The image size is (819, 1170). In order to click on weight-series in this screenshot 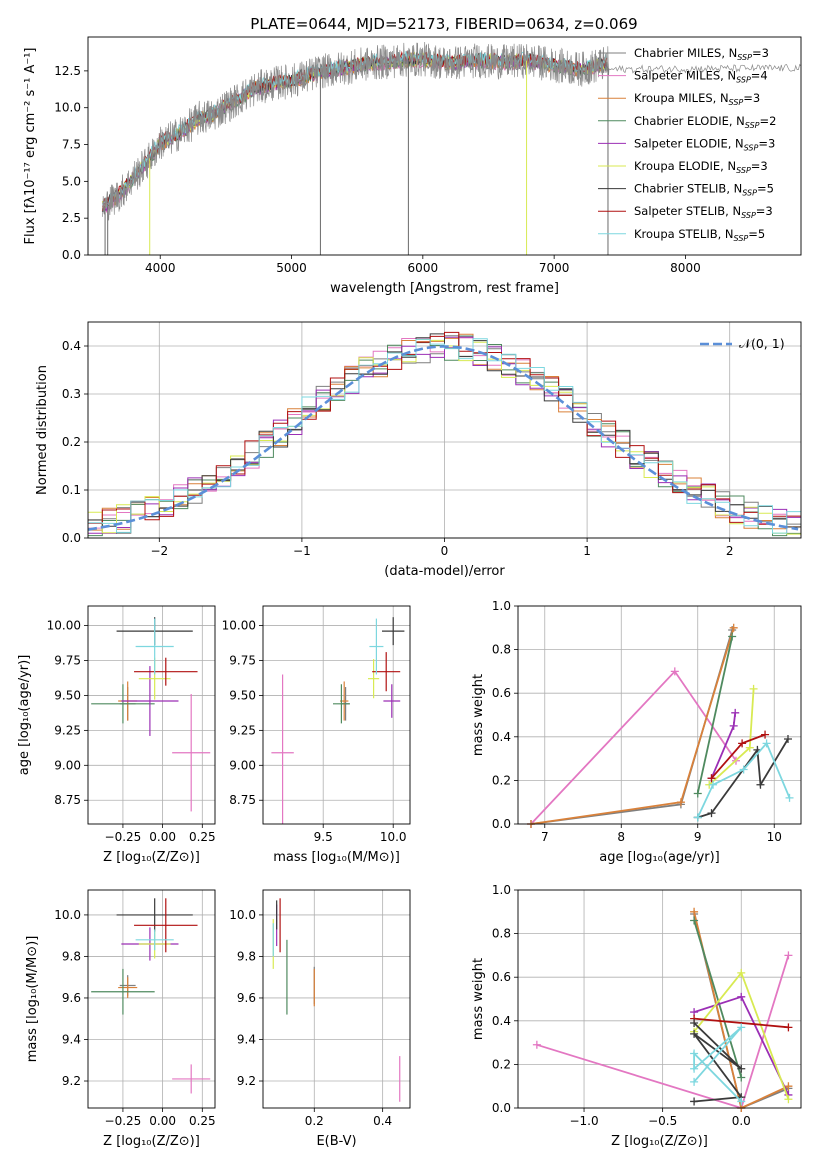, I will do `click(660, 725)`.